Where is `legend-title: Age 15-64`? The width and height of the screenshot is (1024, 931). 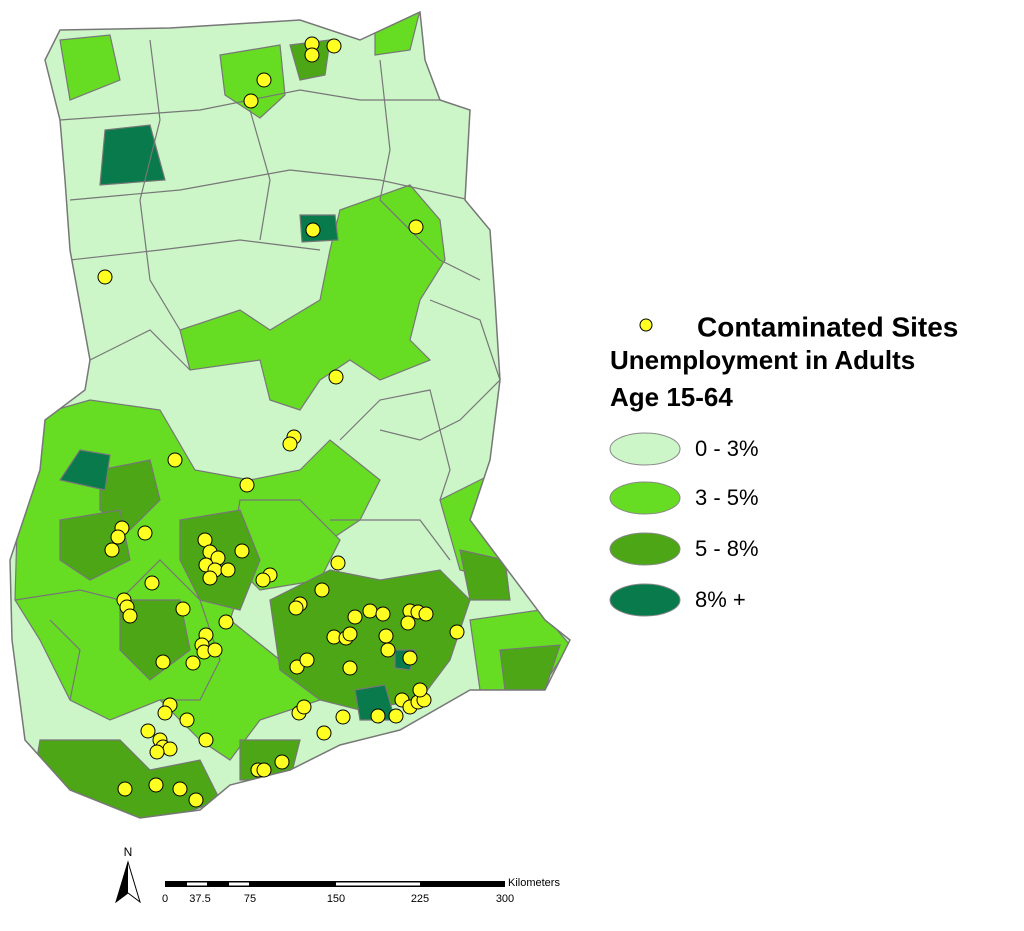 legend-title: Age 15-64 is located at coordinates (671, 397).